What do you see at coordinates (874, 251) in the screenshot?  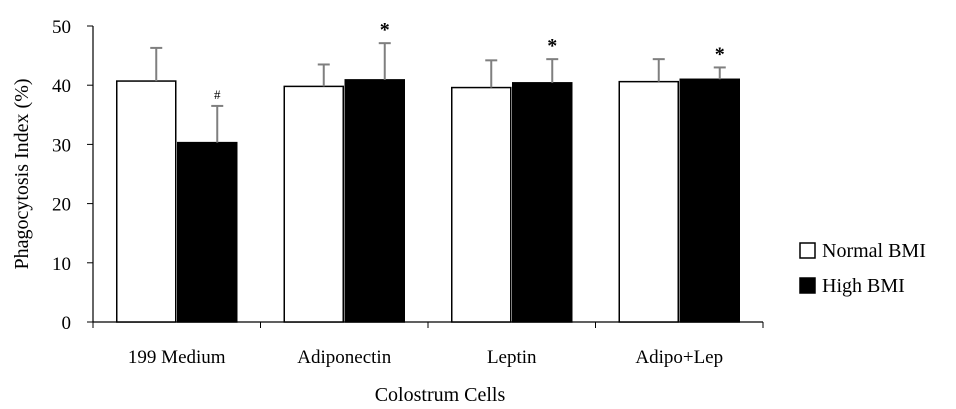 I see `legend-label: Normal BMI` at bounding box center [874, 251].